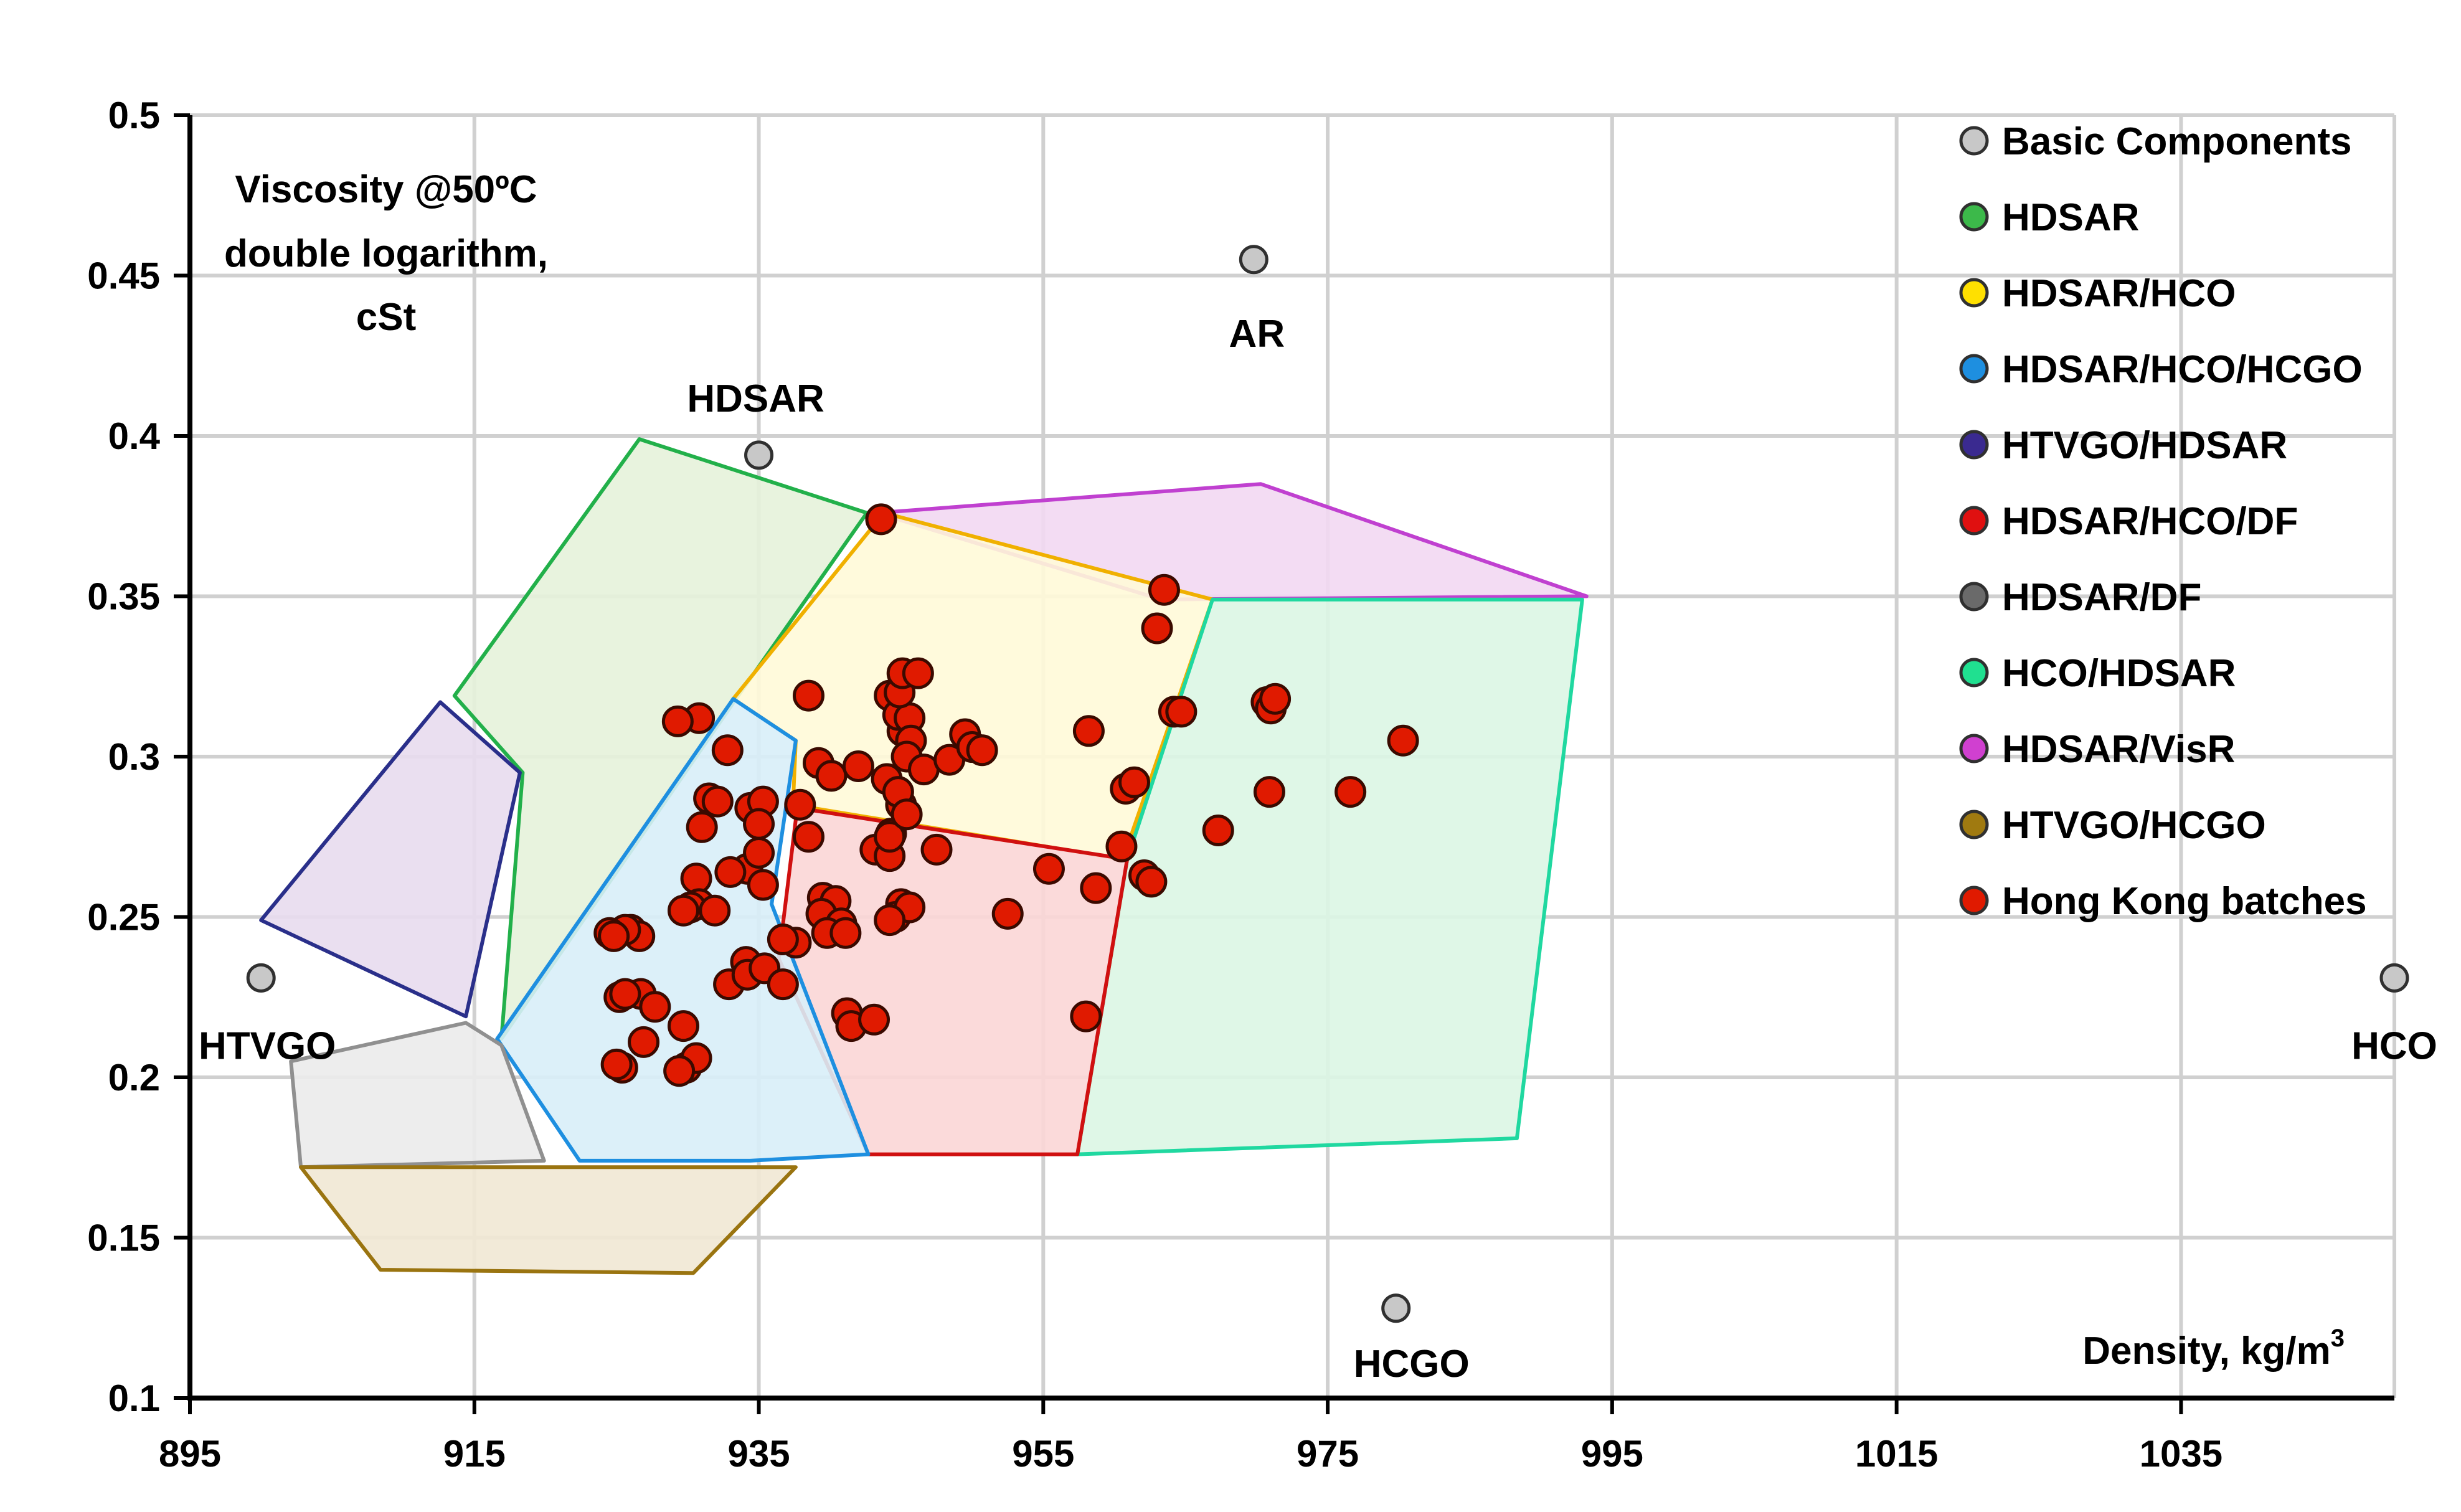 This screenshot has height=1512, width=2461. Describe the element at coordinates (1412, 1365) in the screenshot. I see `basic-component-label: HCGO` at that location.